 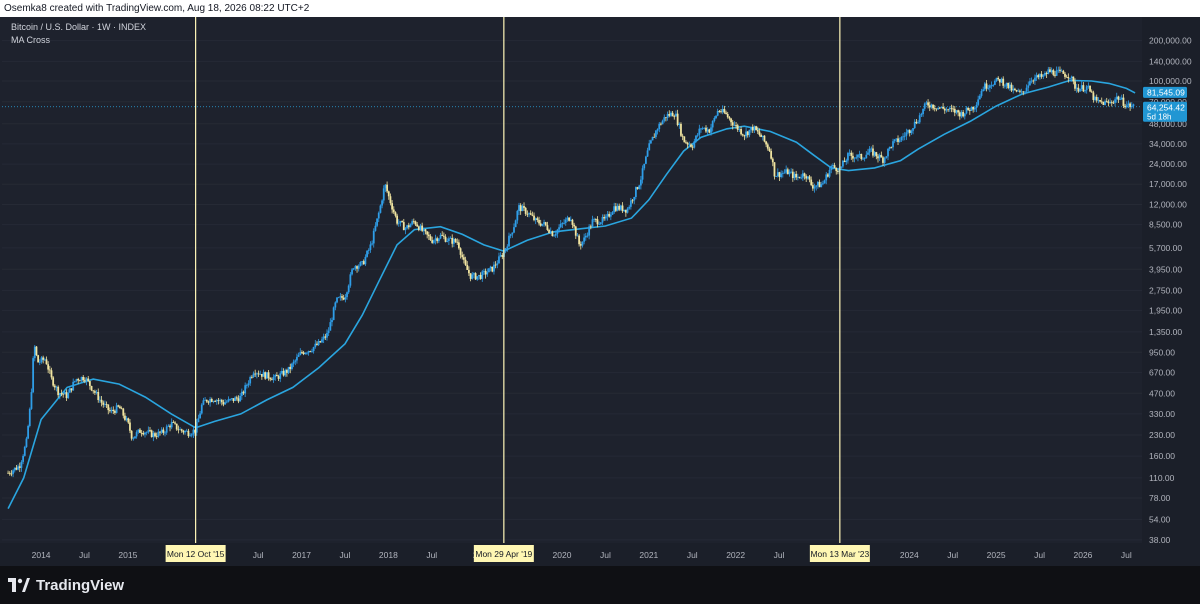 I want to click on indicator-legend: MA Cross, so click(x=31, y=40).